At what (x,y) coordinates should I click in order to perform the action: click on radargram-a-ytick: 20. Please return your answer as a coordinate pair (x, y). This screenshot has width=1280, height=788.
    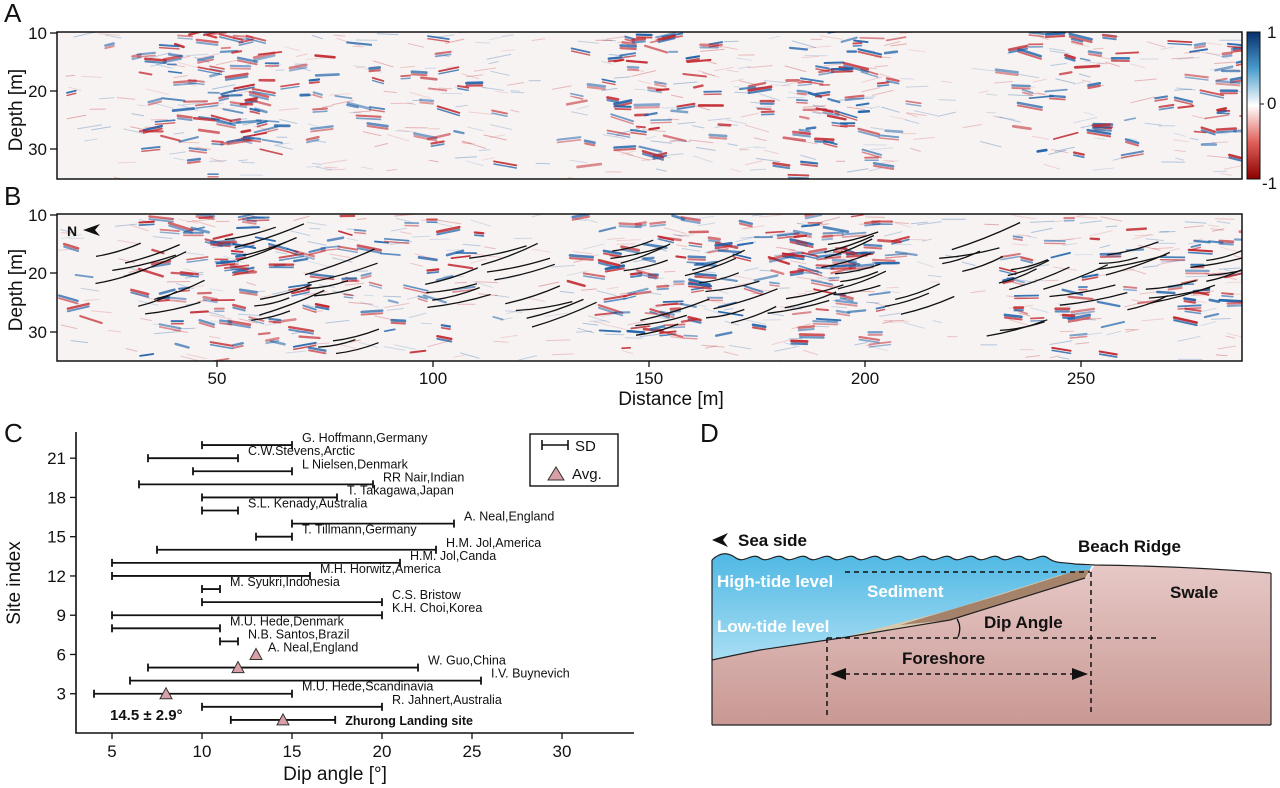
    Looking at the image, I should click on (37, 91).